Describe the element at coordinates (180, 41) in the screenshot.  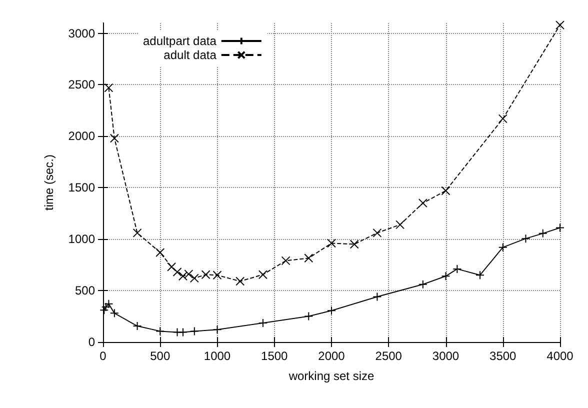
I see `legend-label: adultpart data` at that location.